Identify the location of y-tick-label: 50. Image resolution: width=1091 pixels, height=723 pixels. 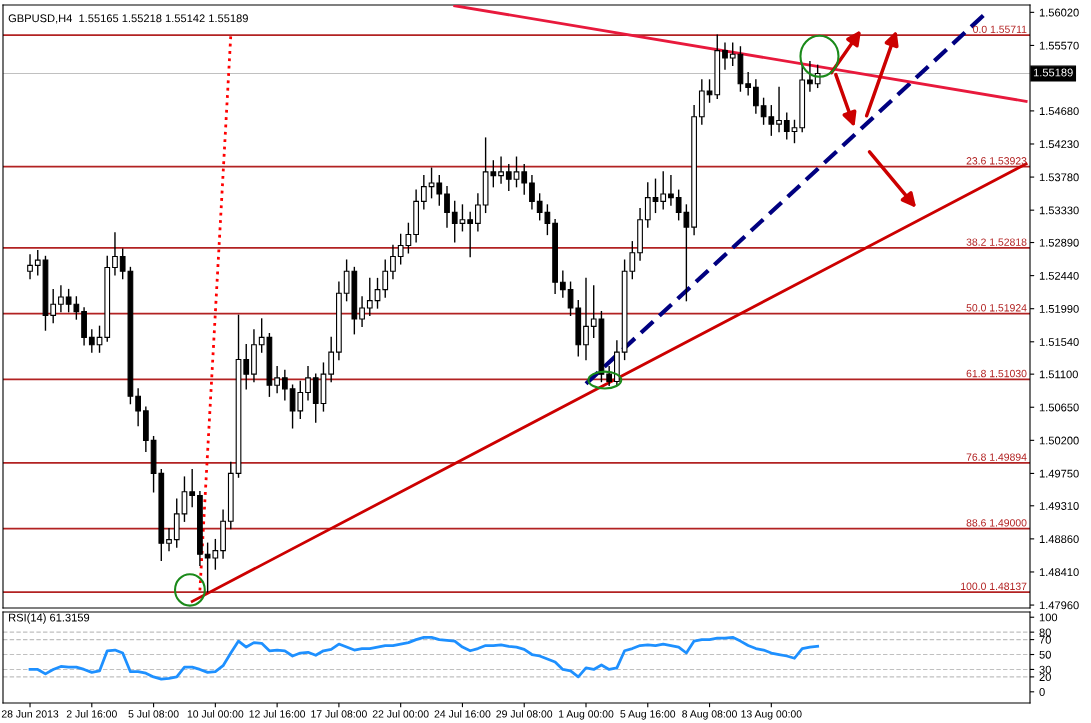
(1045, 654).